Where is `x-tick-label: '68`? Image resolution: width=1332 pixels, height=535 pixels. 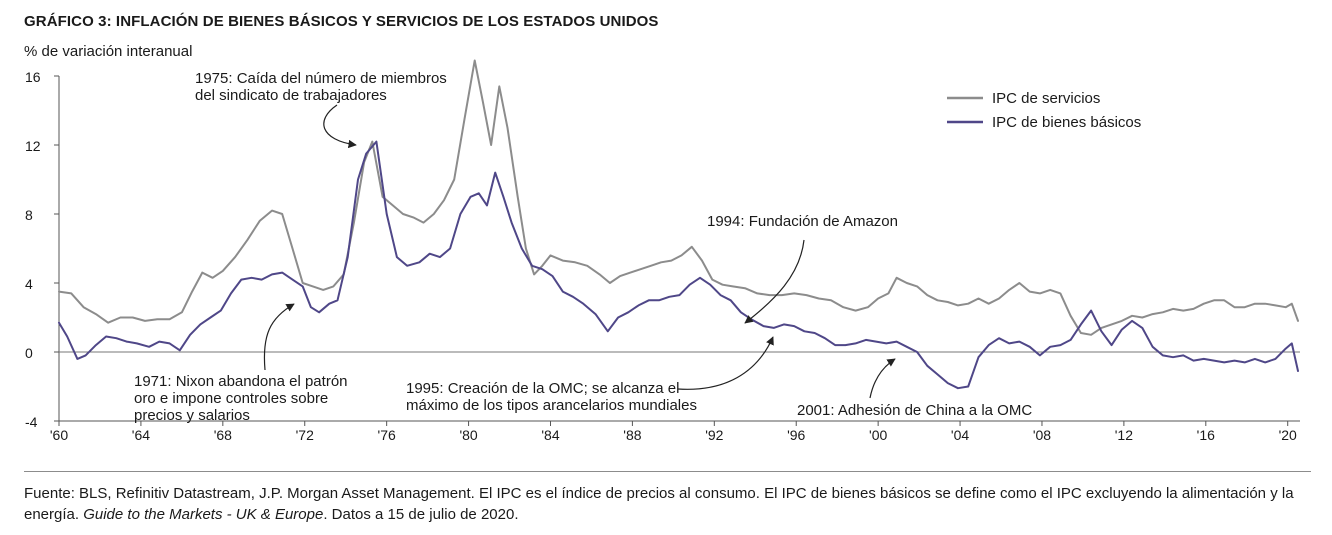 x-tick-label: '68 is located at coordinates (223, 435).